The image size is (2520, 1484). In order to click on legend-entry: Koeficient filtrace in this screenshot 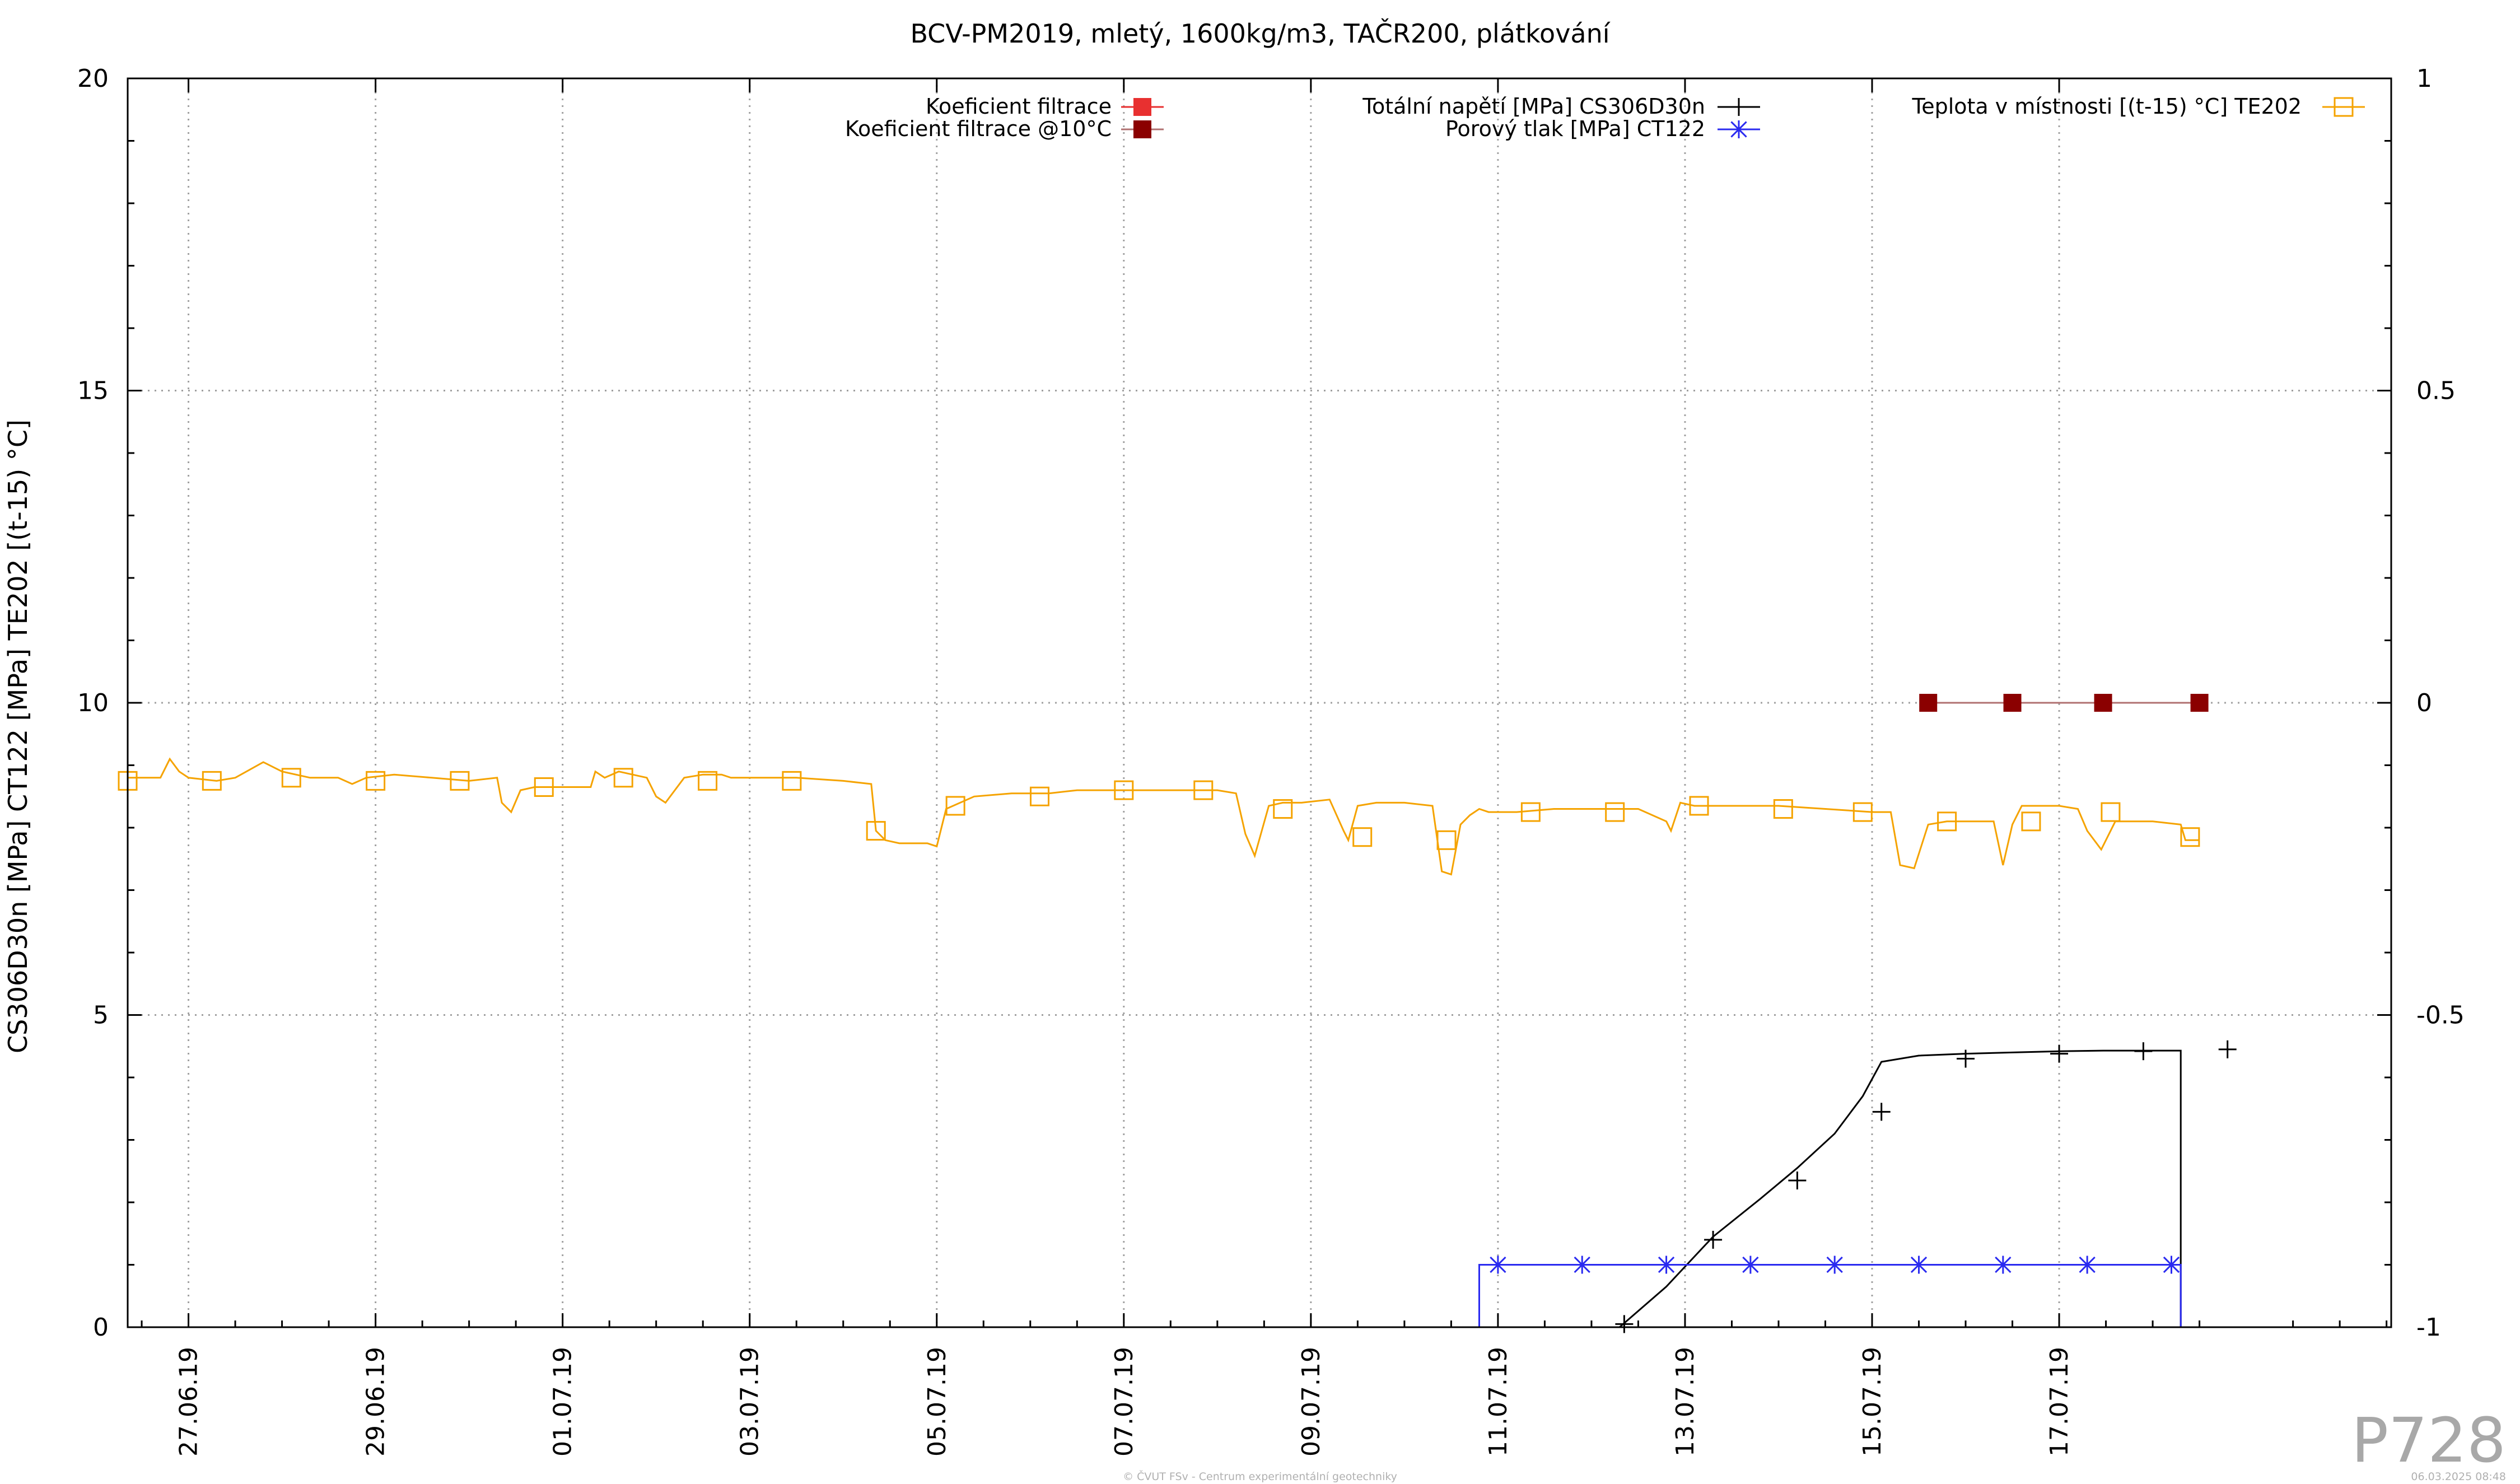, I will do `click(1045, 107)`.